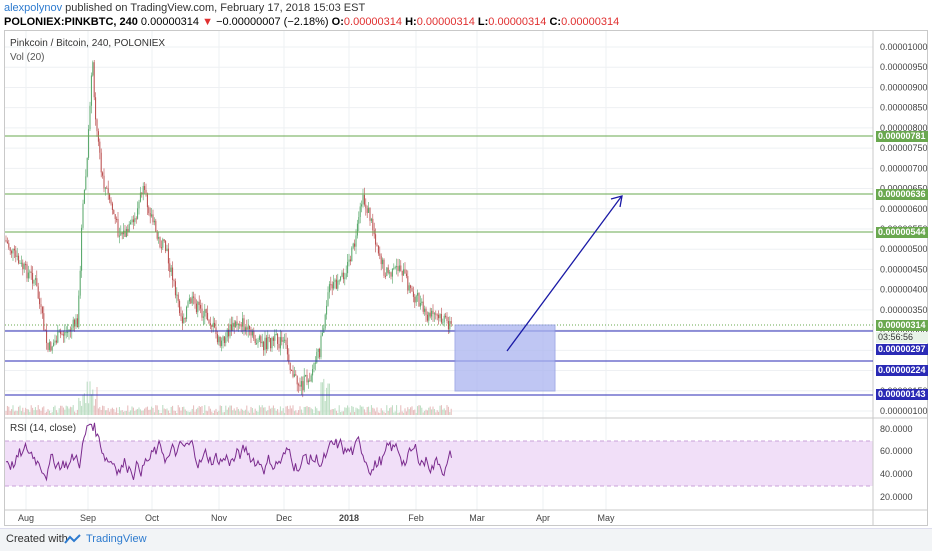  I want to click on projection-arrow, so click(564, 274).